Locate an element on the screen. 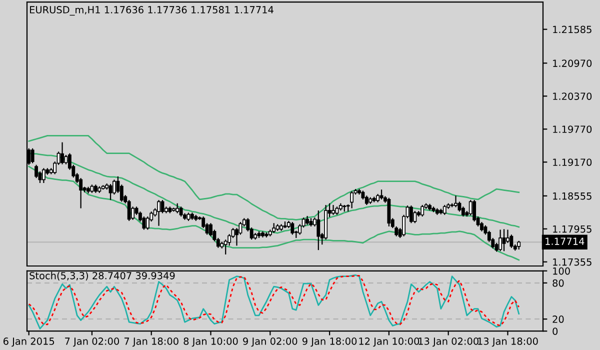 The height and width of the screenshot is (350, 600). x-tick-label: 8 Jan 10:00 is located at coordinates (211, 342).